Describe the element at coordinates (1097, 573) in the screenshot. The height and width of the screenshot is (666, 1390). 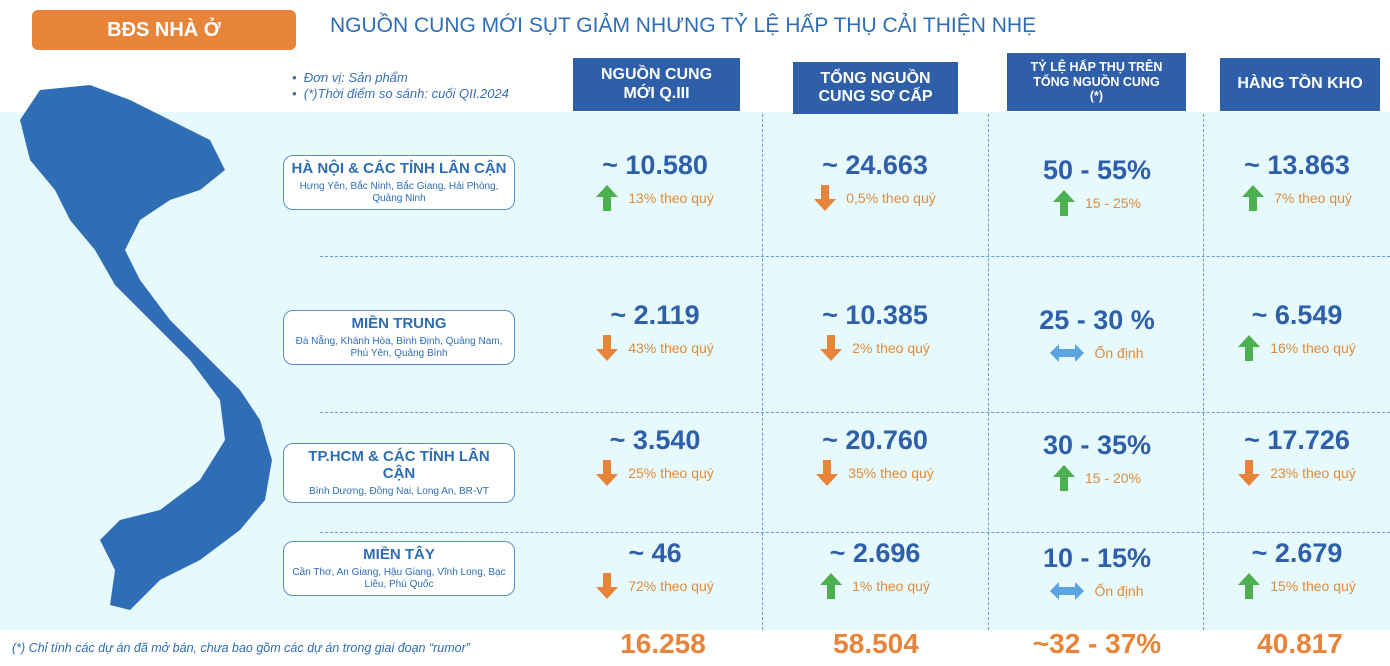
I see `metric-cell: 10 - 15% Ổn định` at that location.